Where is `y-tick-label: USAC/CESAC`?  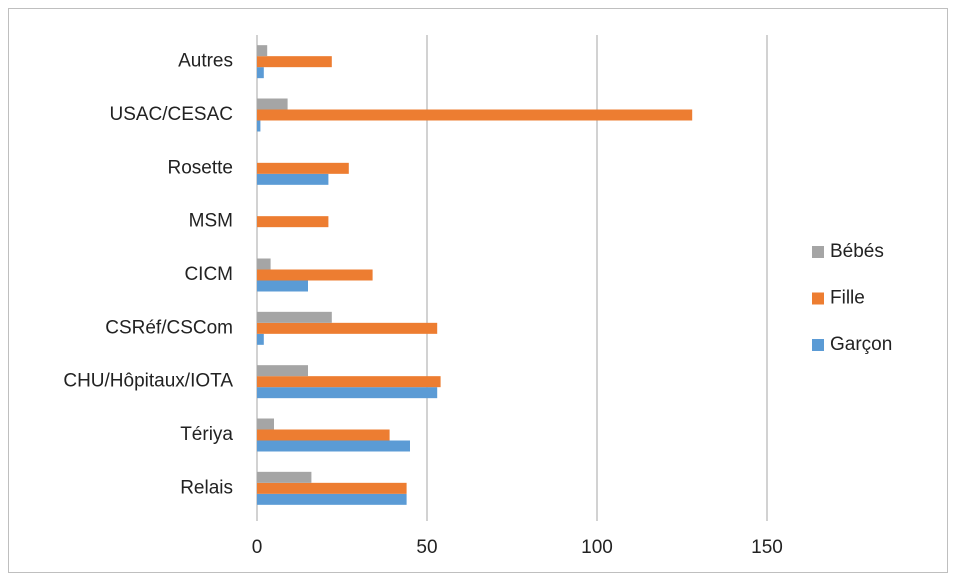
y-tick-label: USAC/CESAC is located at coordinates (171, 114).